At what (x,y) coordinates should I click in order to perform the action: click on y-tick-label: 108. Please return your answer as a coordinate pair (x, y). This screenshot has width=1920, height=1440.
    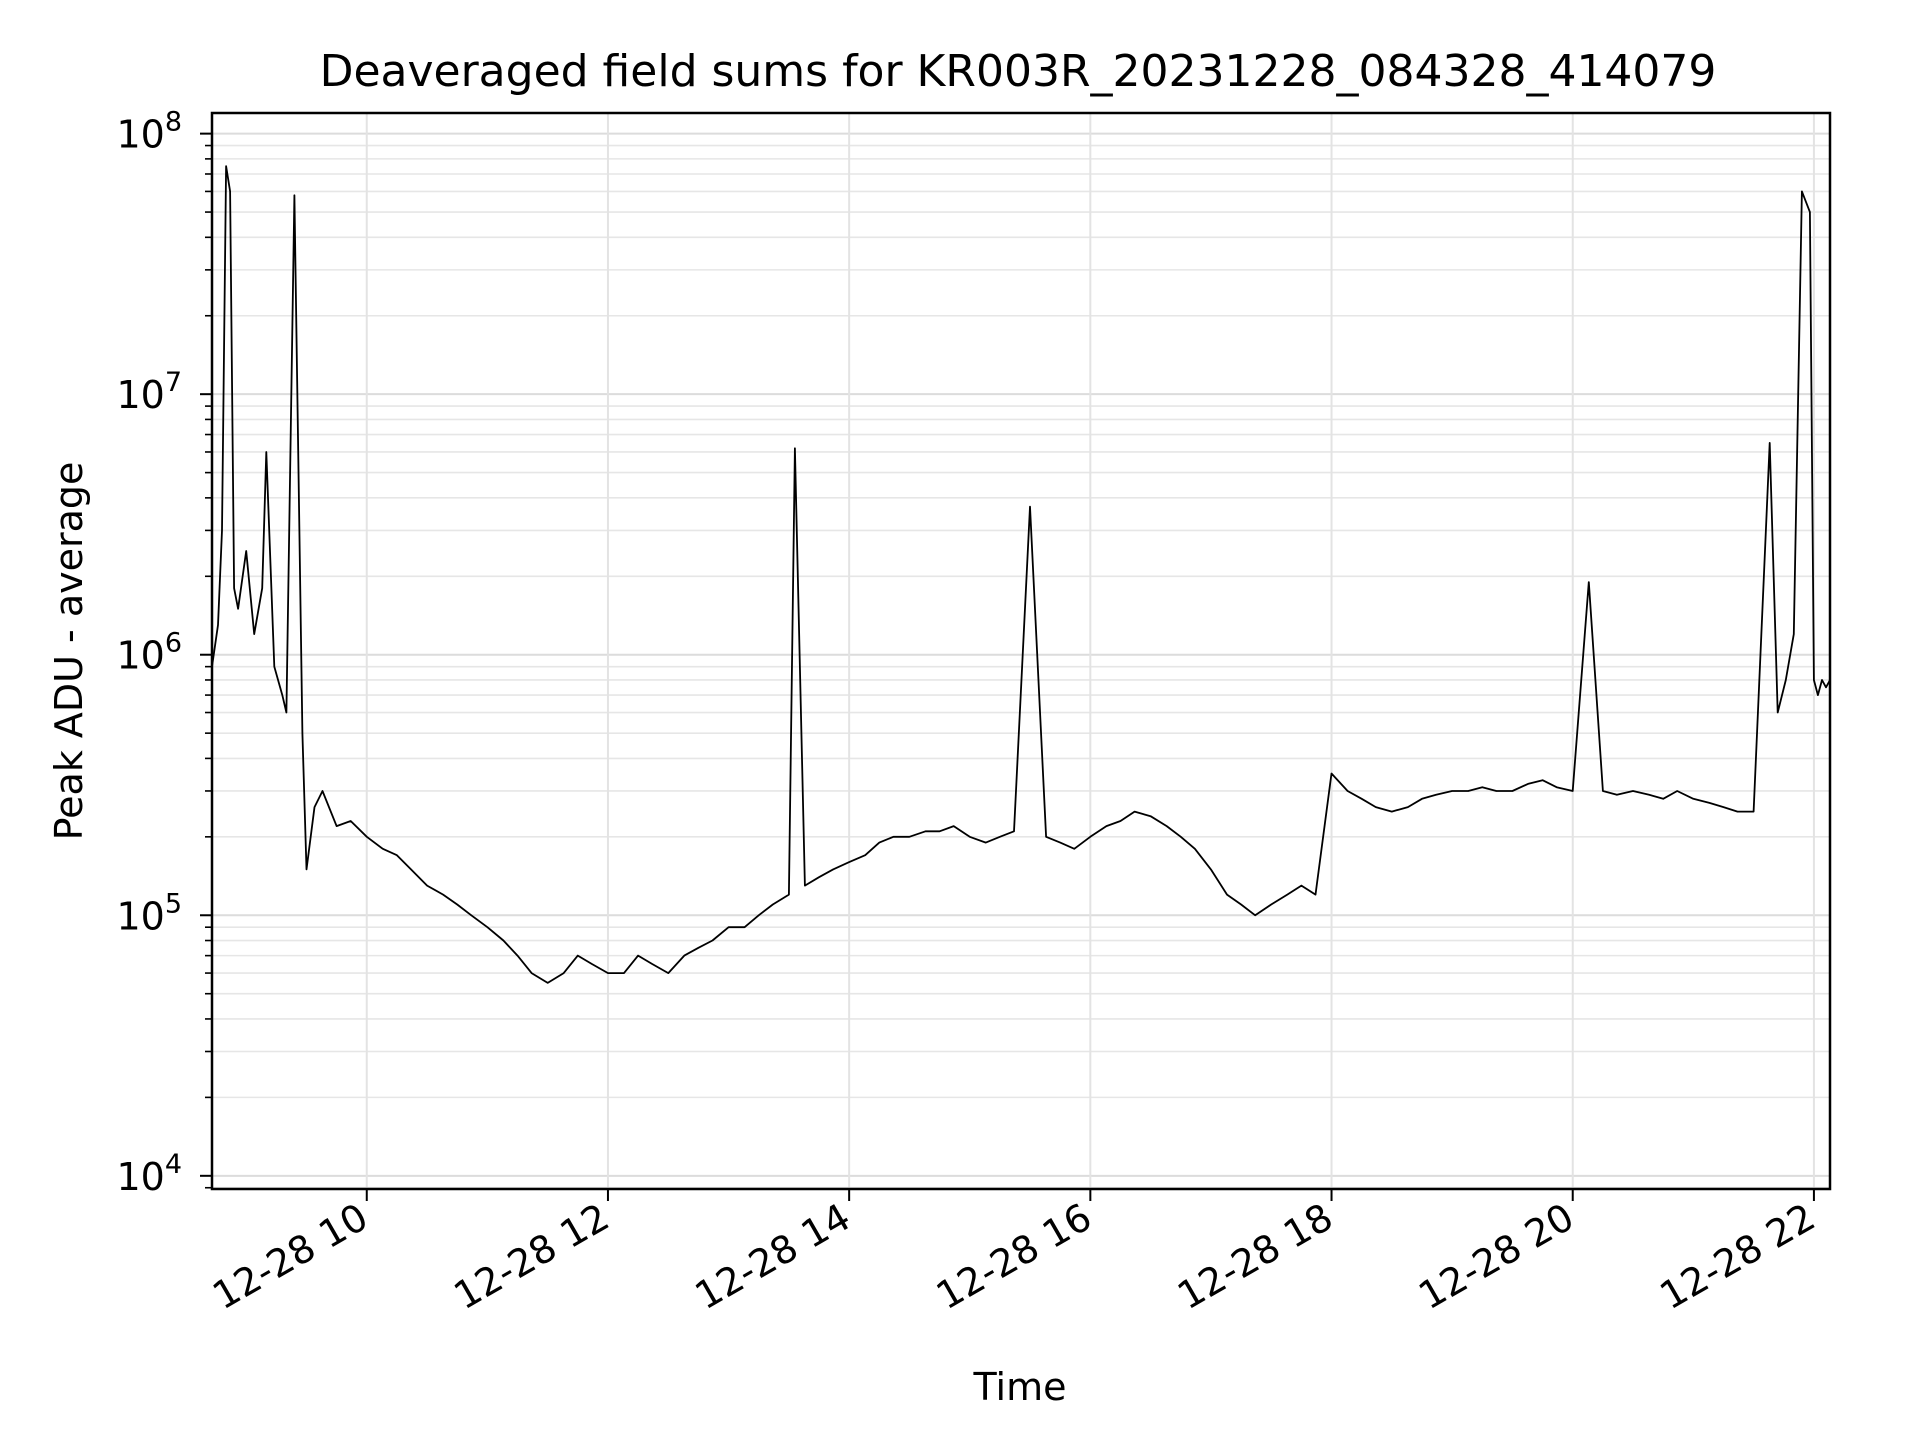
    Looking at the image, I should click on (149, 132).